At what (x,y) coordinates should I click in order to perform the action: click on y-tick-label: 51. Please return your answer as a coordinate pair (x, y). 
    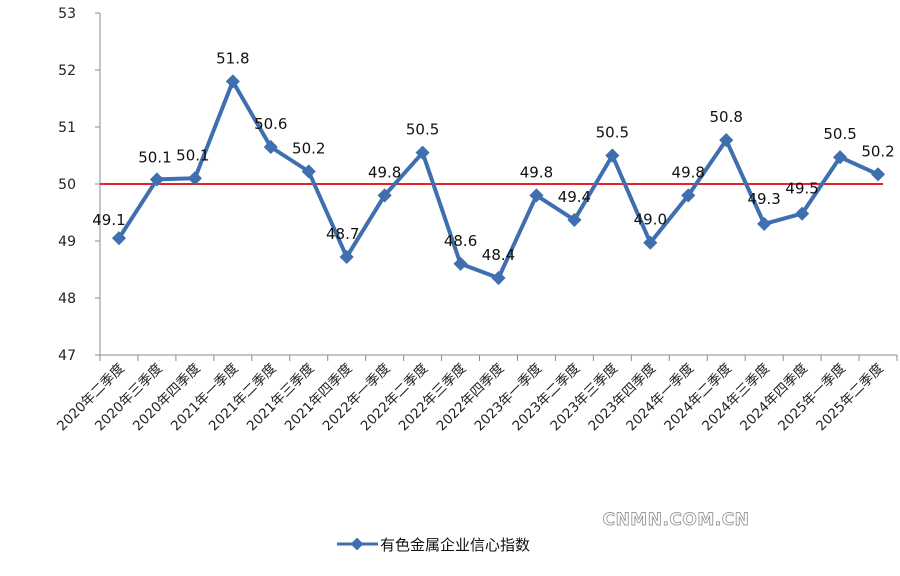
    Looking at the image, I should click on (67, 128).